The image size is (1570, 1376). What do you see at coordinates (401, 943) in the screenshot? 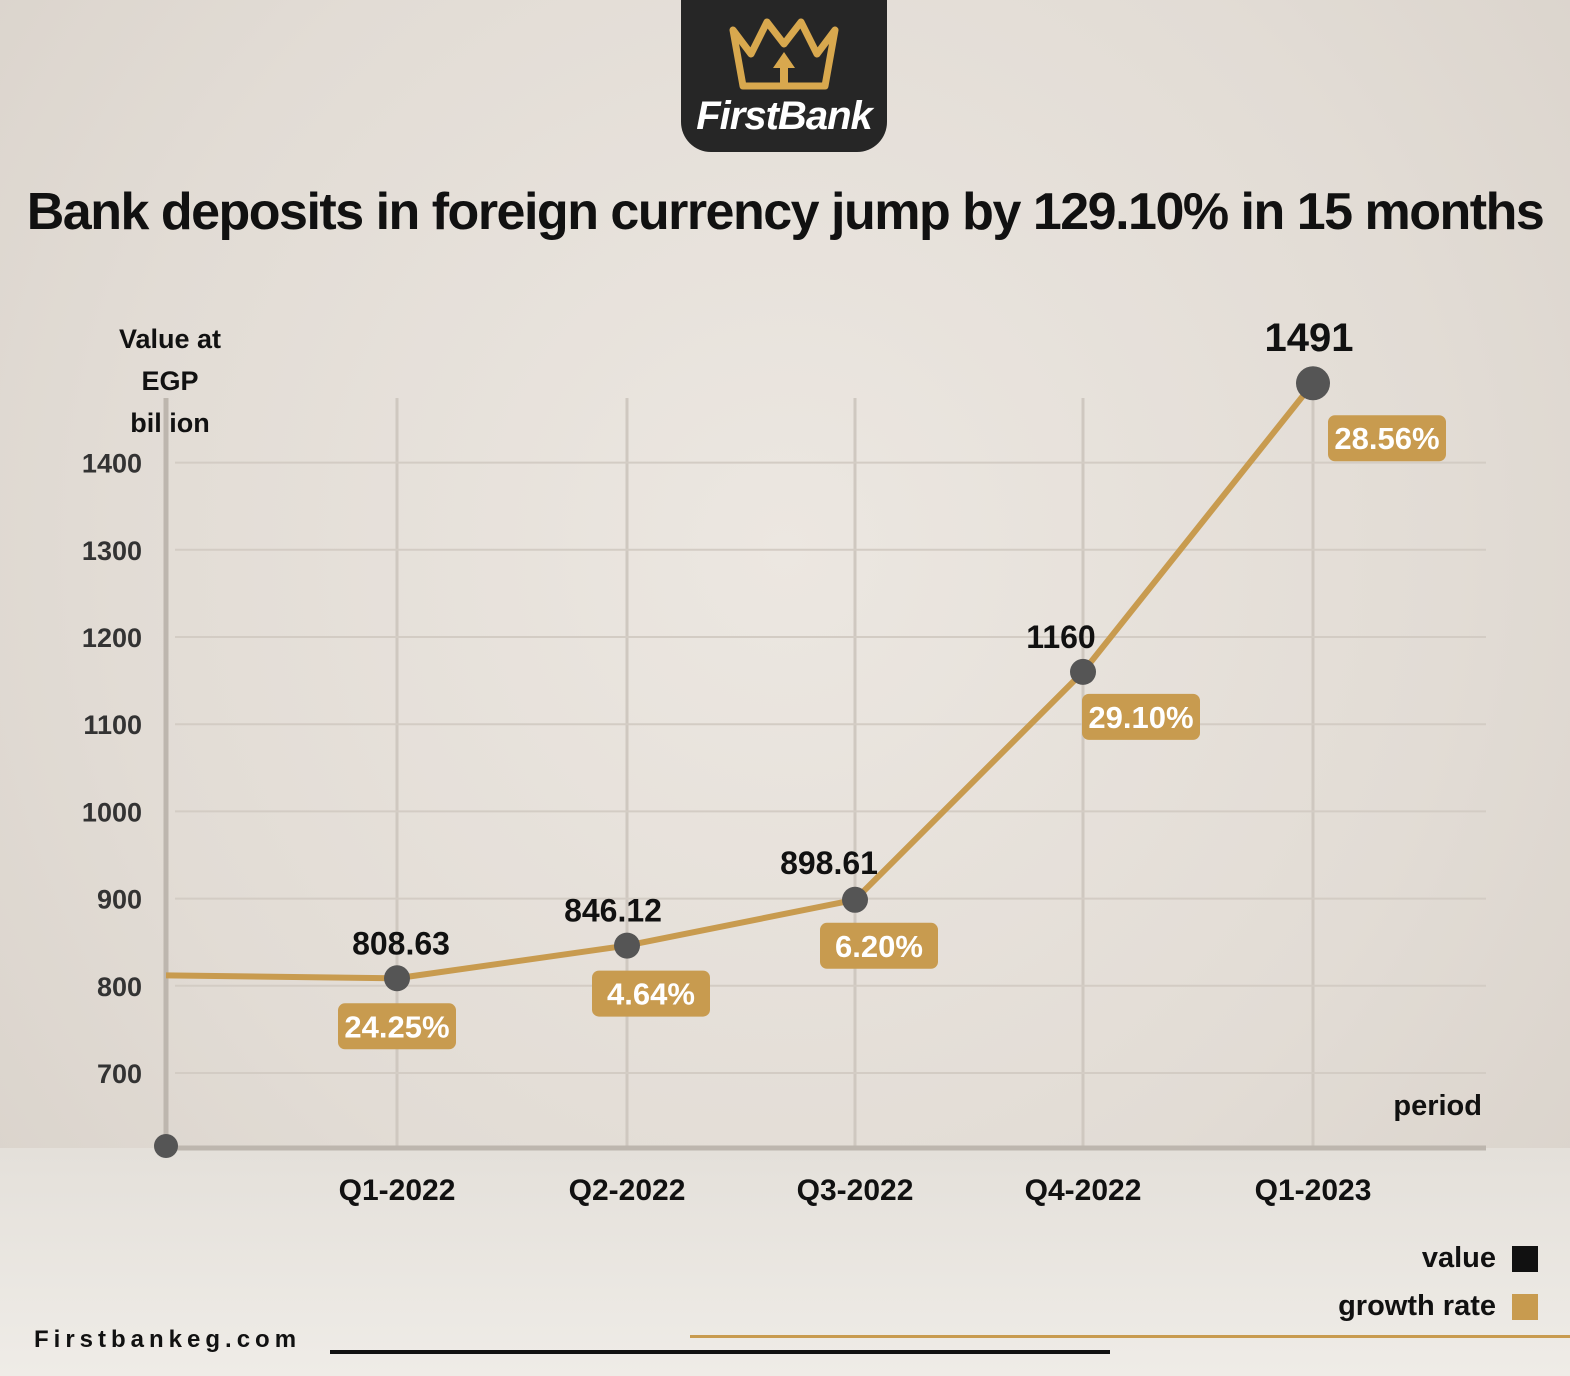
I see `data-value-label: 808.63` at bounding box center [401, 943].